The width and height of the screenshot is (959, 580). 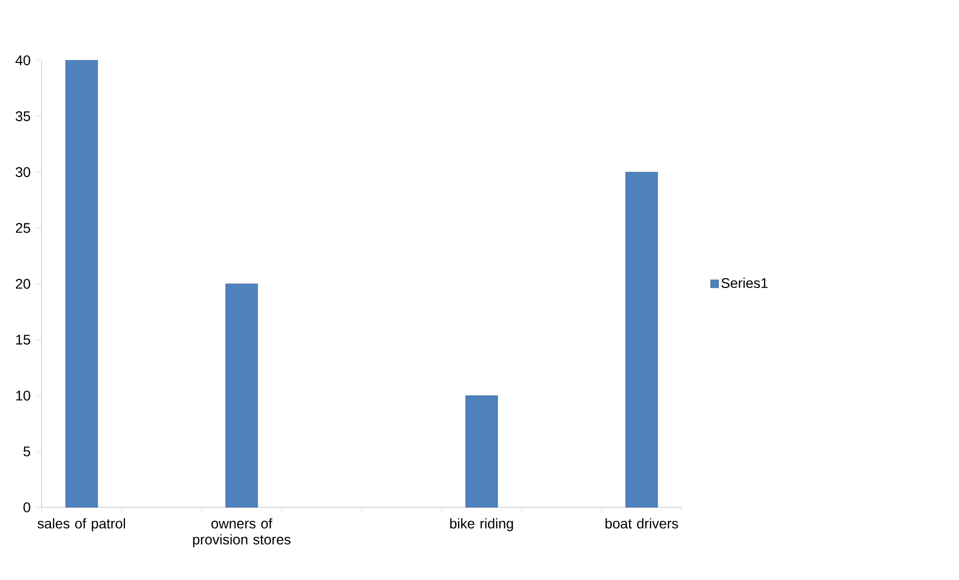 What do you see at coordinates (82, 525) in the screenshot?
I see `x-tick-label: sales of patrol` at bounding box center [82, 525].